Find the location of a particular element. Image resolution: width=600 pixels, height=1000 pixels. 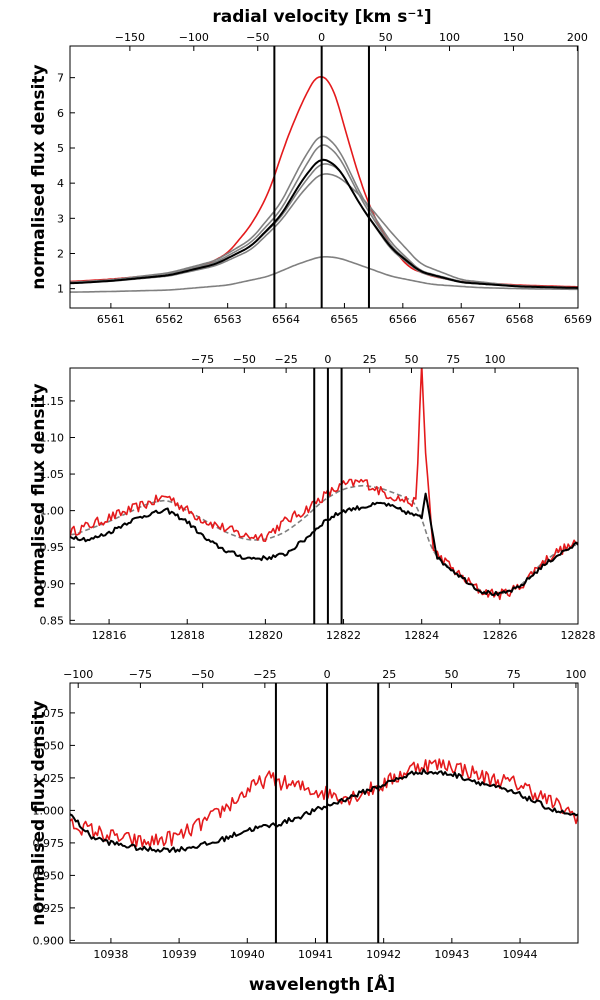

x-tick-label: 10938 is located at coordinates (110, 954).